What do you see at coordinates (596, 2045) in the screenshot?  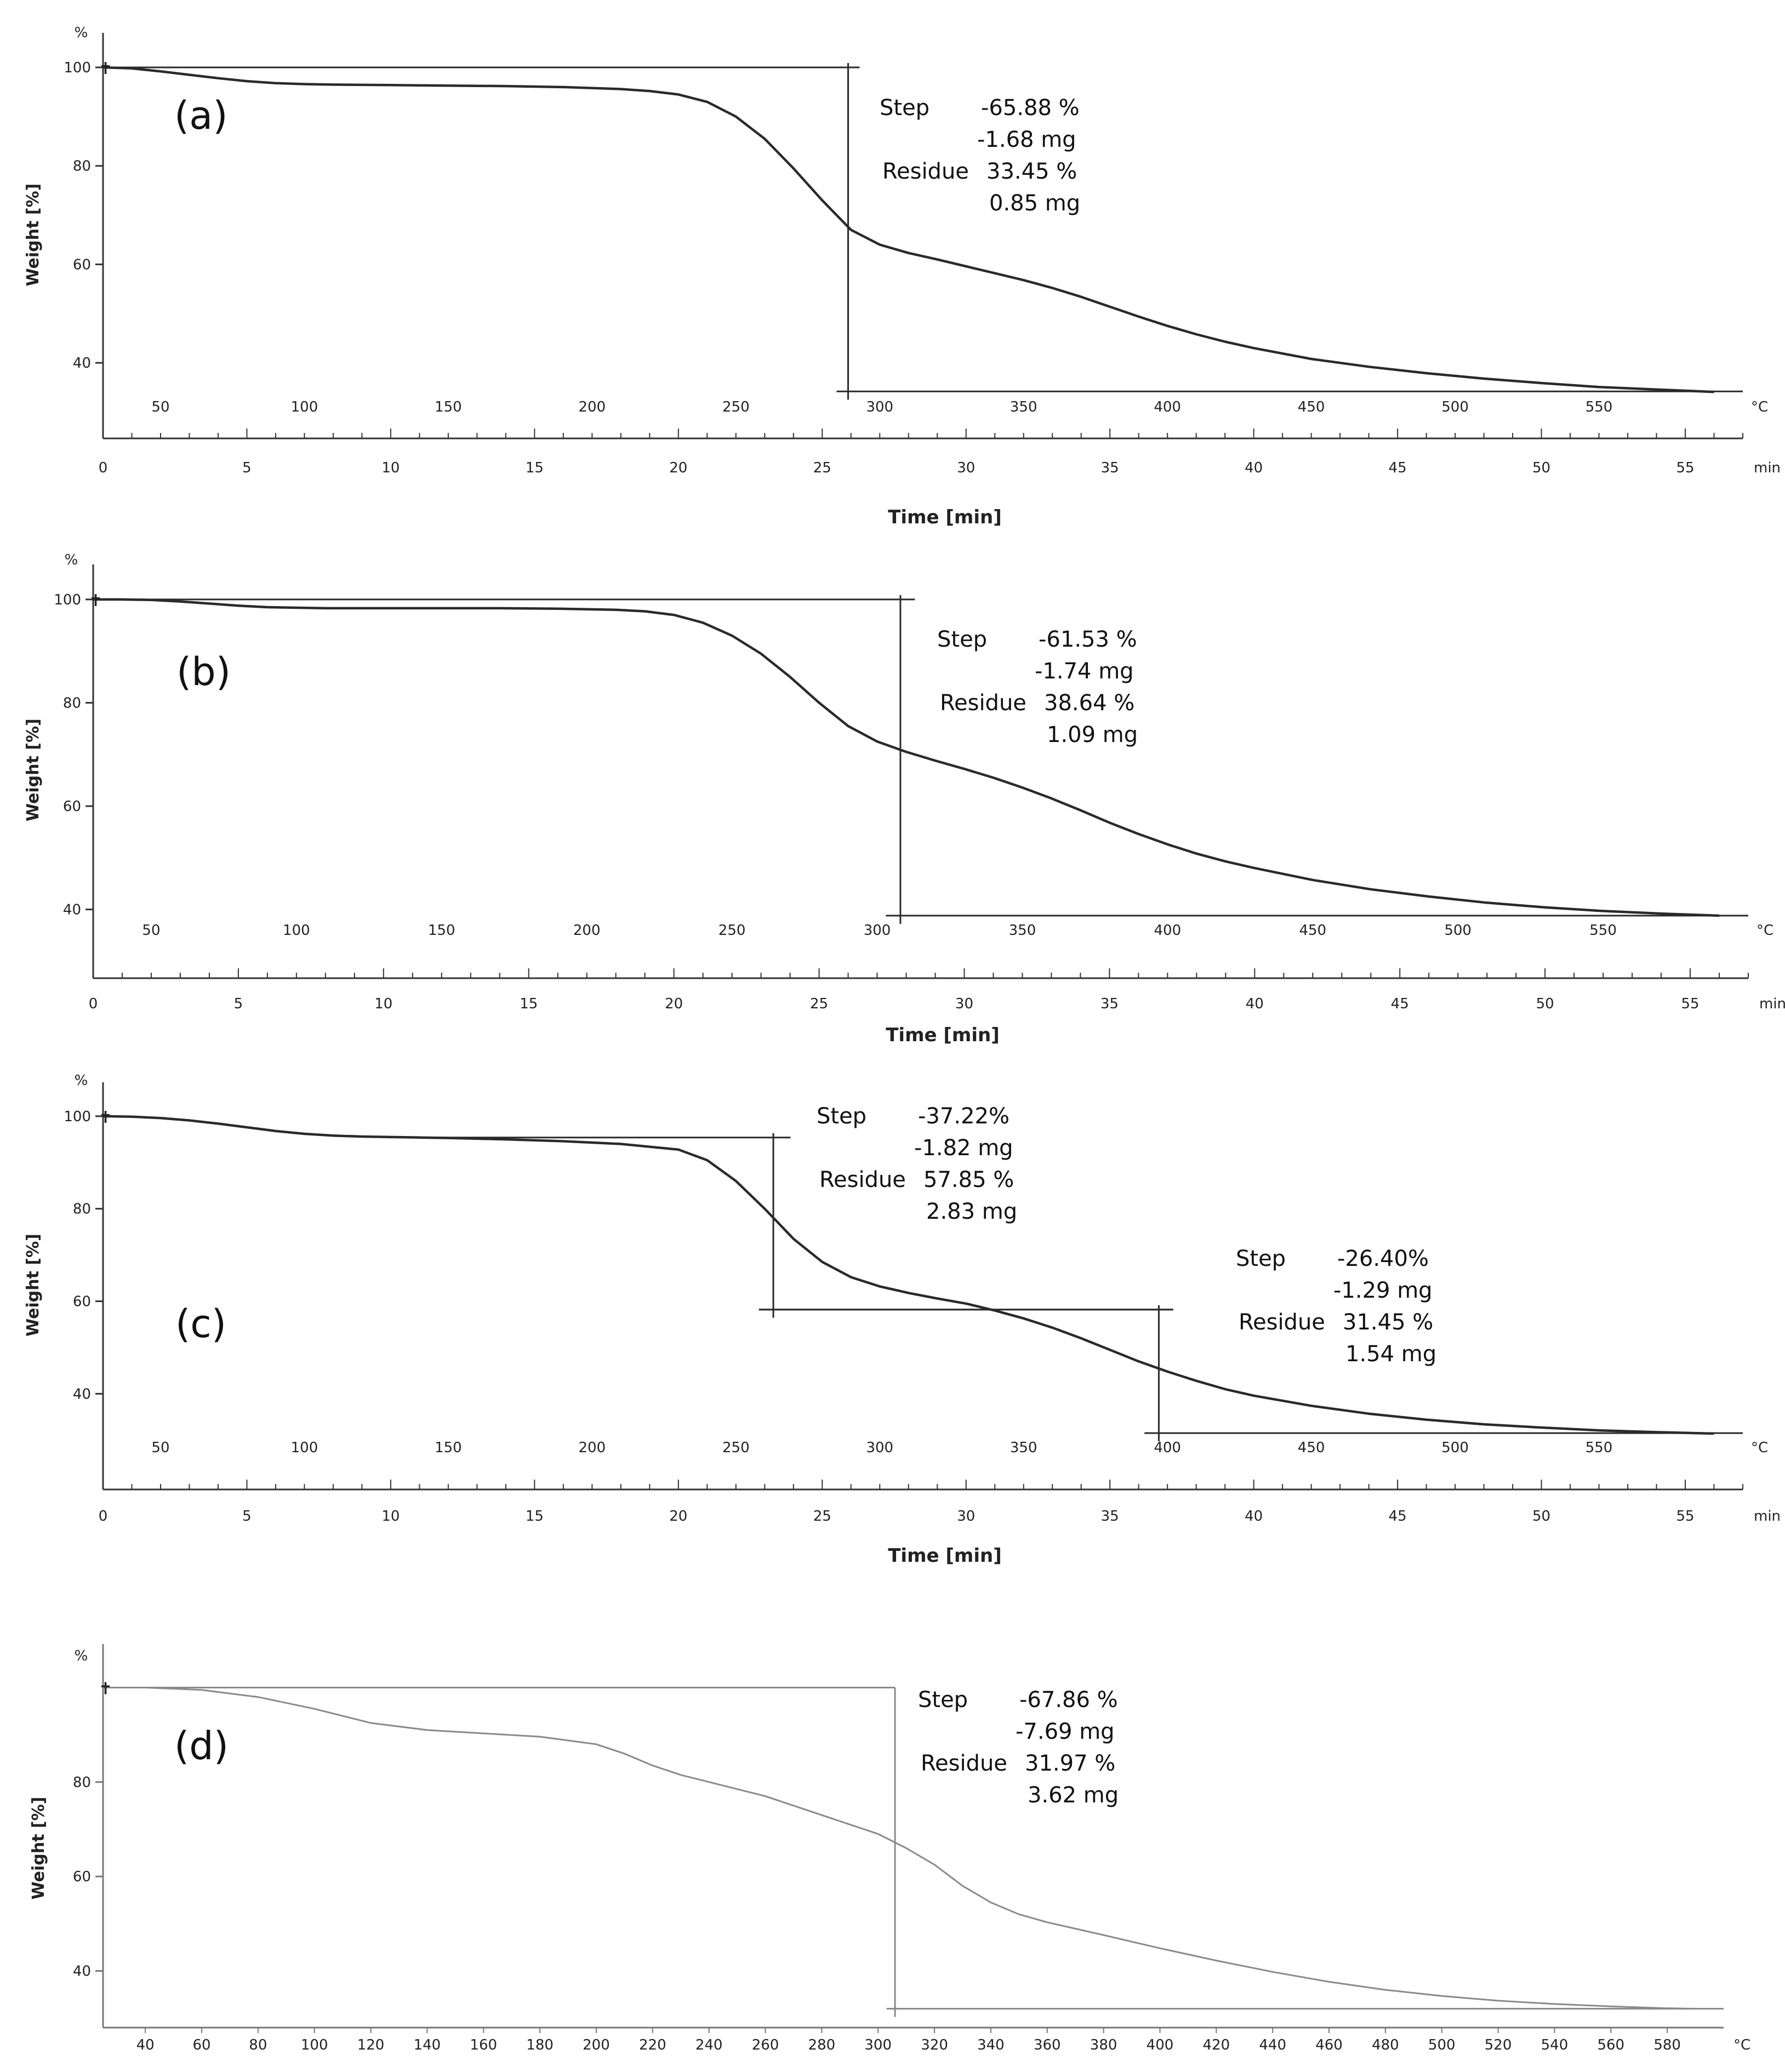 I see `x-tick-label: 200` at bounding box center [596, 2045].